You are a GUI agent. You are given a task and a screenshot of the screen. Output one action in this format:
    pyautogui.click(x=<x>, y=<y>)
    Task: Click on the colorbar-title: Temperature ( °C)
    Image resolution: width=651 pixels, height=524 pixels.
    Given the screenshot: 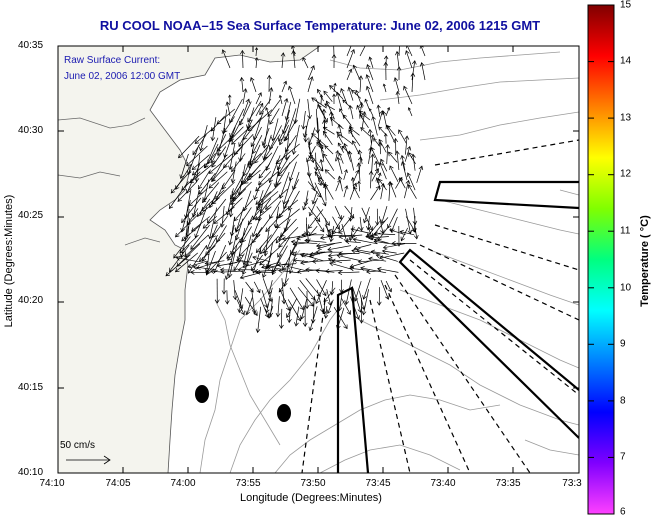 What is the action you would take?
    pyautogui.click(x=645, y=261)
    